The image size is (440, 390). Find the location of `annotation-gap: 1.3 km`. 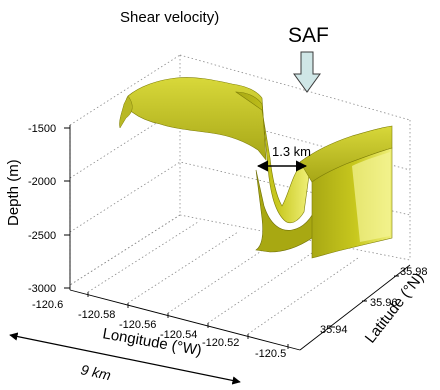

annotation-gap: 1.3 km is located at coordinates (291, 151).